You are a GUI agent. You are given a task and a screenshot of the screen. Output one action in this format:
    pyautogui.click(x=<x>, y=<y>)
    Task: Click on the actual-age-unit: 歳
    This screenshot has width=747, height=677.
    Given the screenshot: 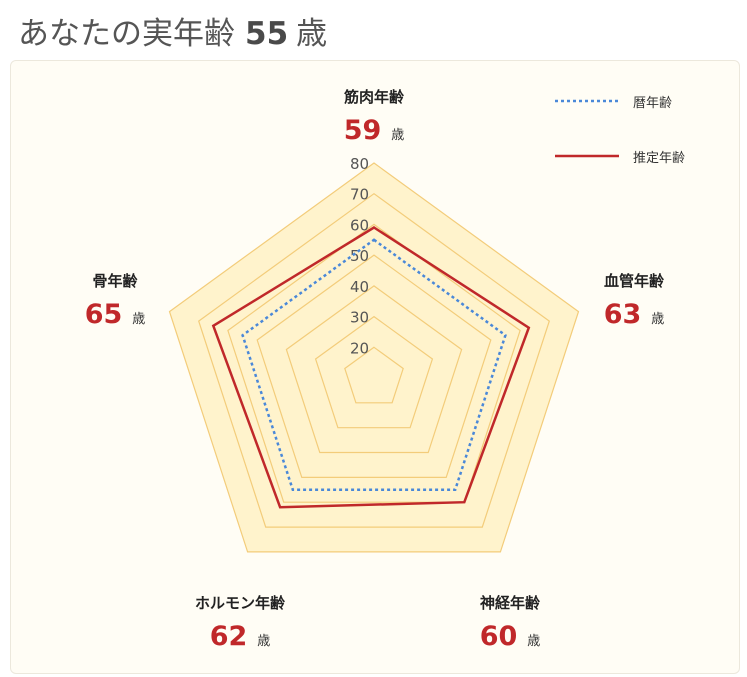 What is the action you would take?
    pyautogui.click(x=312, y=34)
    